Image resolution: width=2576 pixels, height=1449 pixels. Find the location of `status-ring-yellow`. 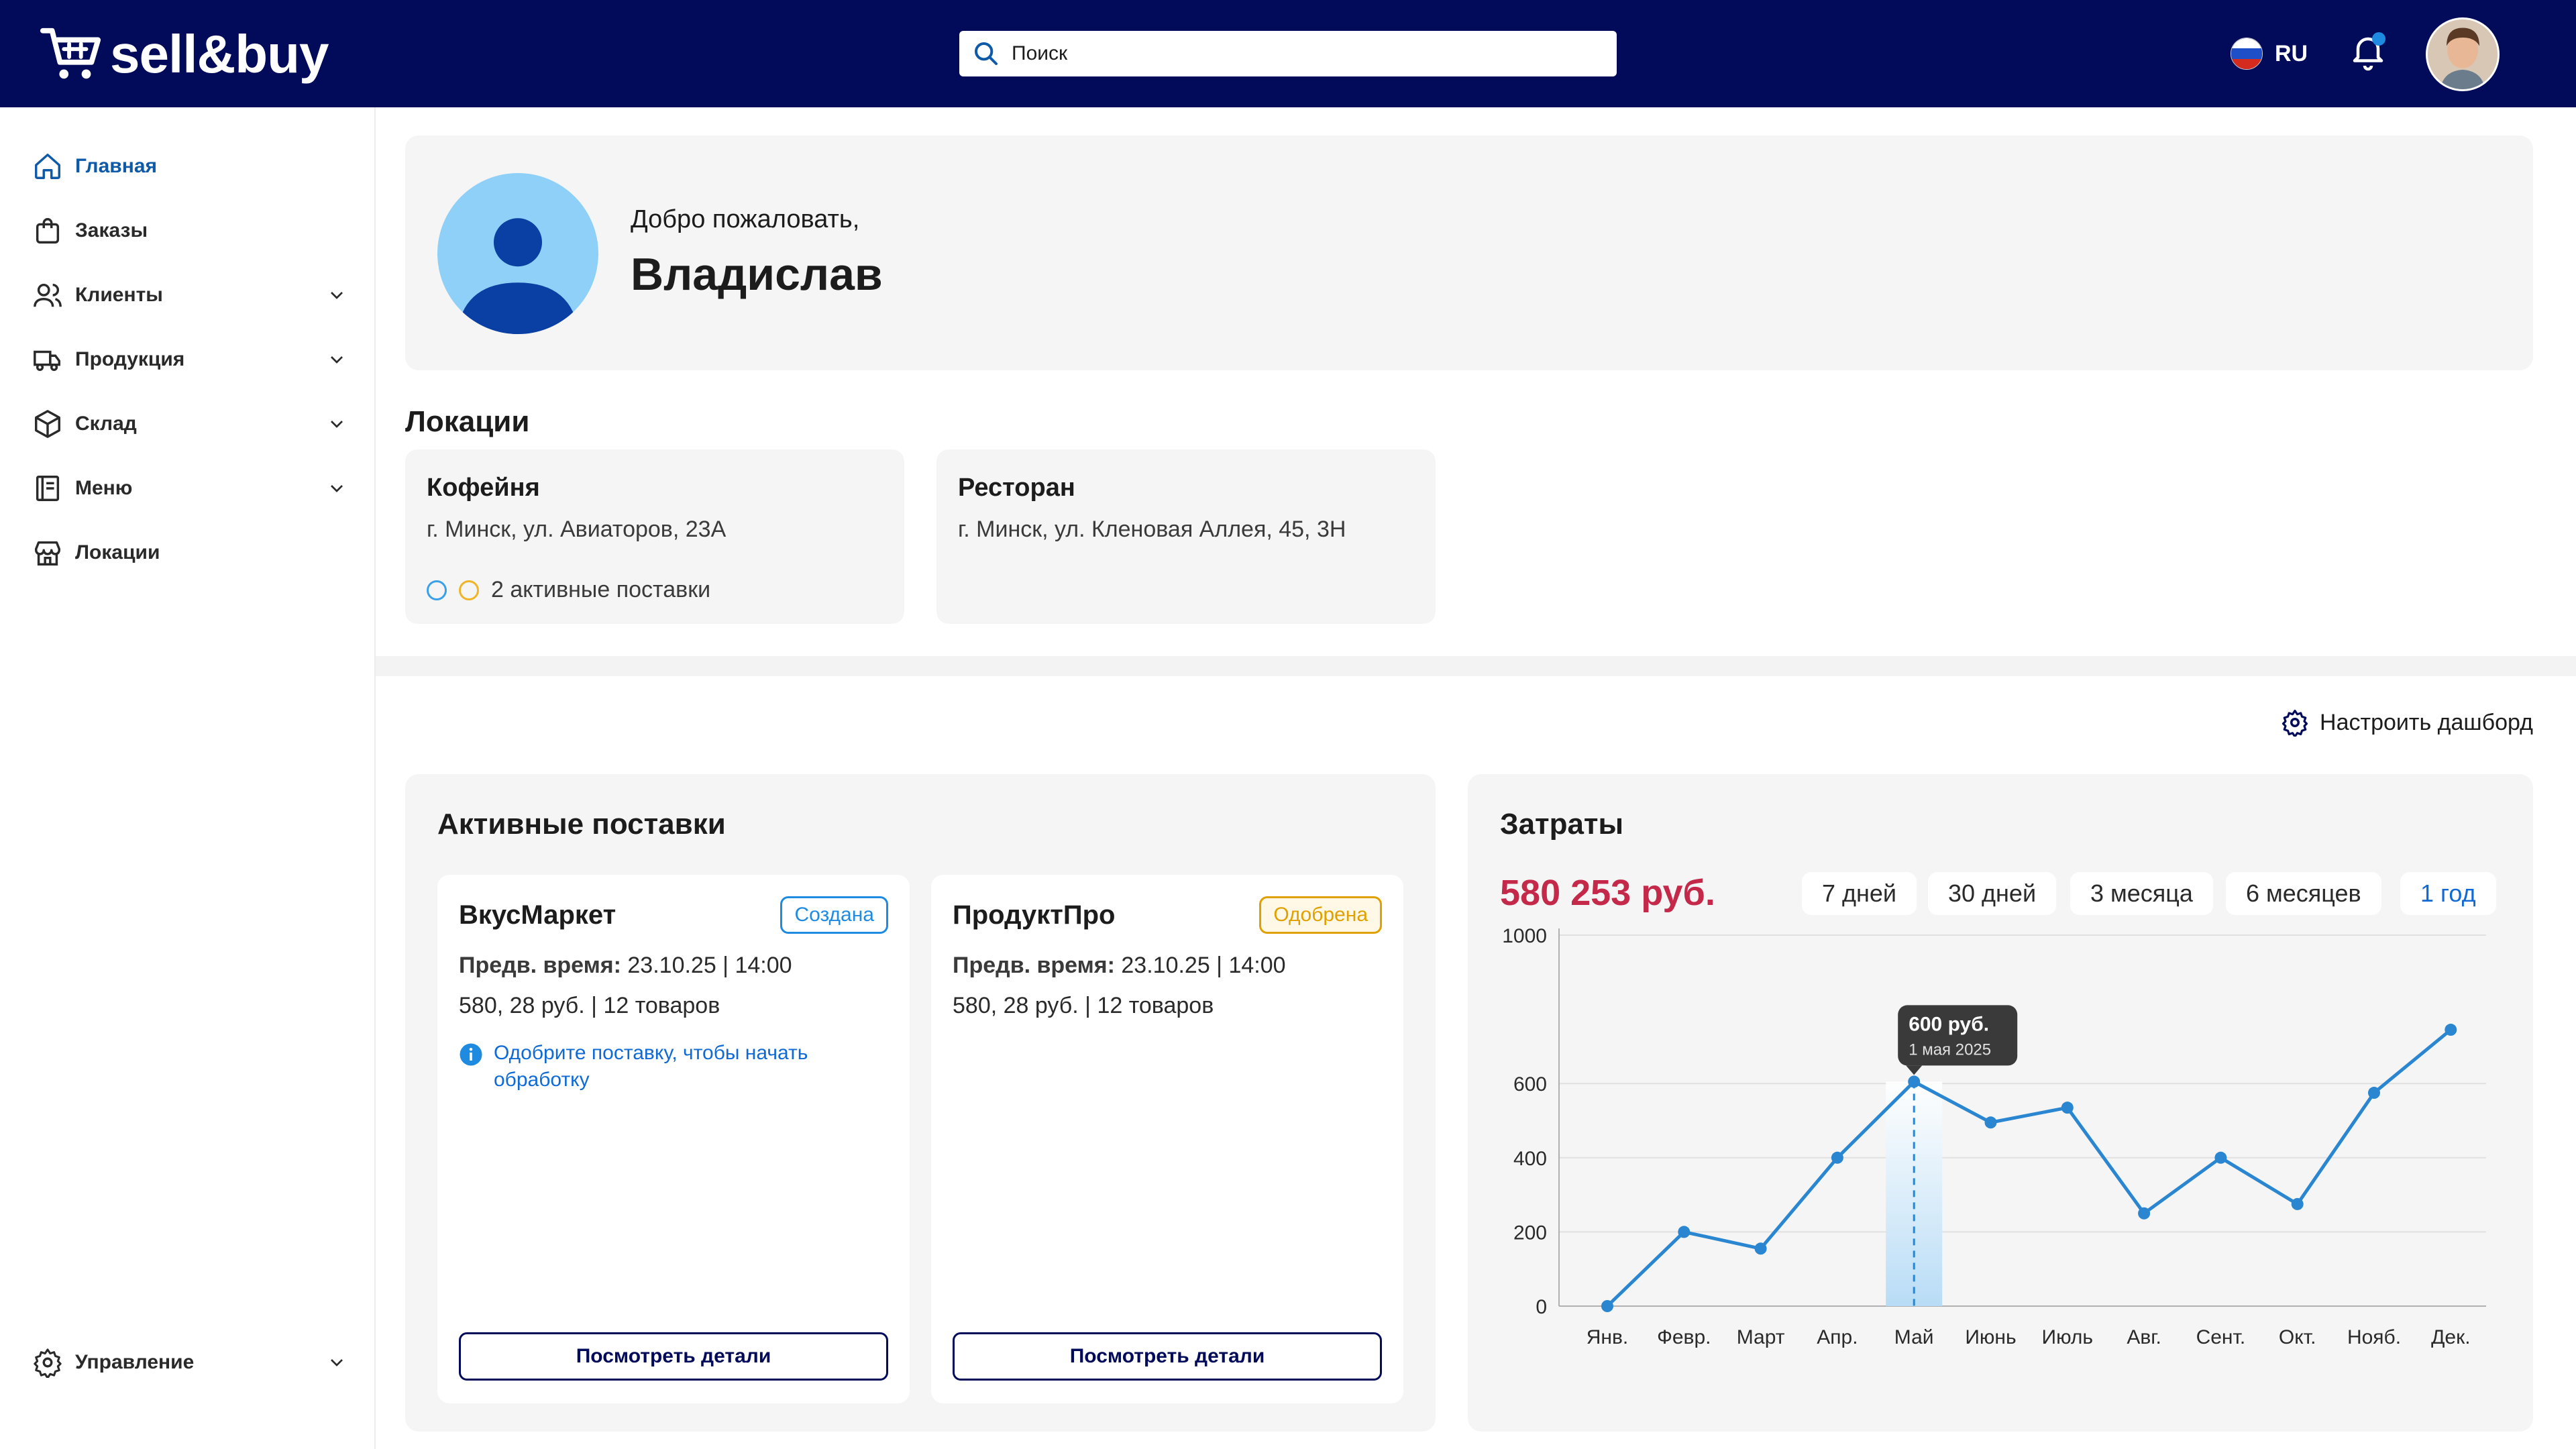

status-ring-yellow is located at coordinates (469, 590).